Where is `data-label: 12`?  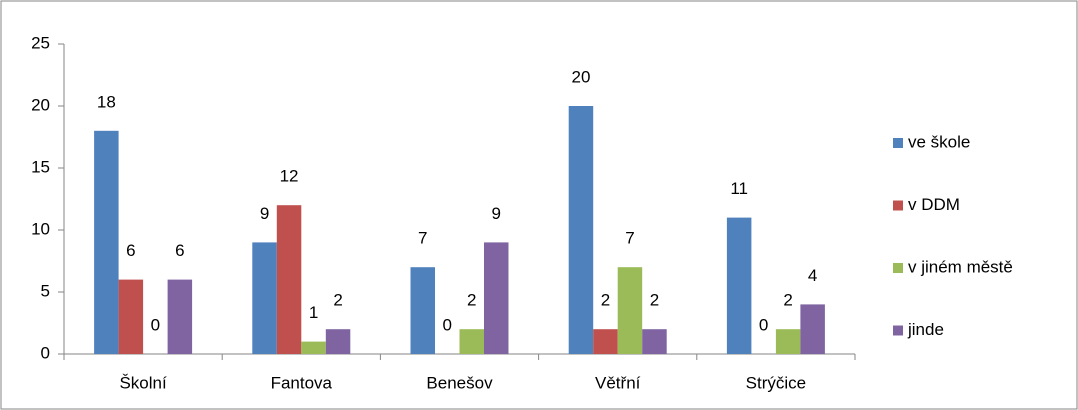
data-label: 12 is located at coordinates (289, 176).